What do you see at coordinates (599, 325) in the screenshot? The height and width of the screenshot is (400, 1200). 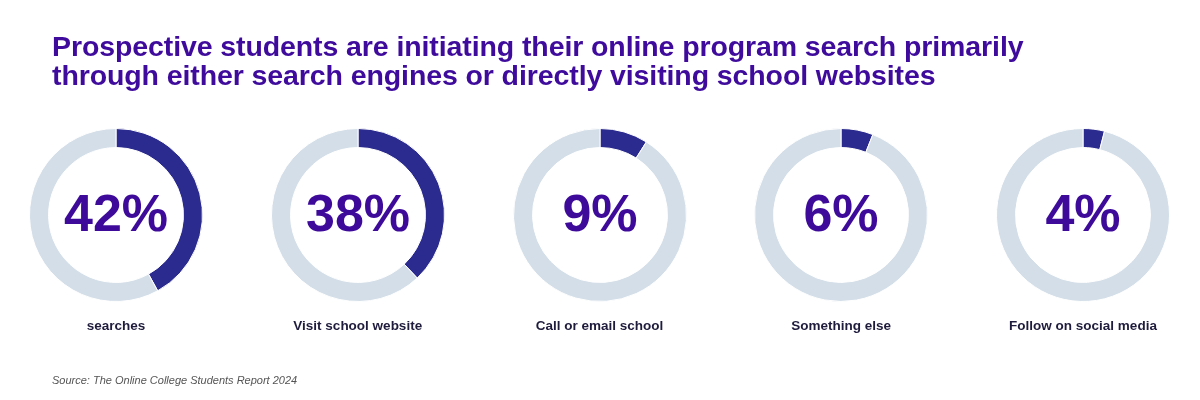 I see `text: Call or email school` at bounding box center [599, 325].